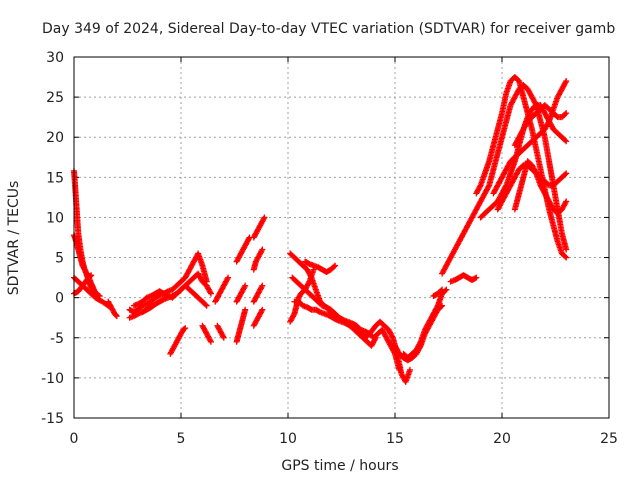 The image size is (640, 480). What do you see at coordinates (259, 227) in the screenshot?
I see `series-s19` at bounding box center [259, 227].